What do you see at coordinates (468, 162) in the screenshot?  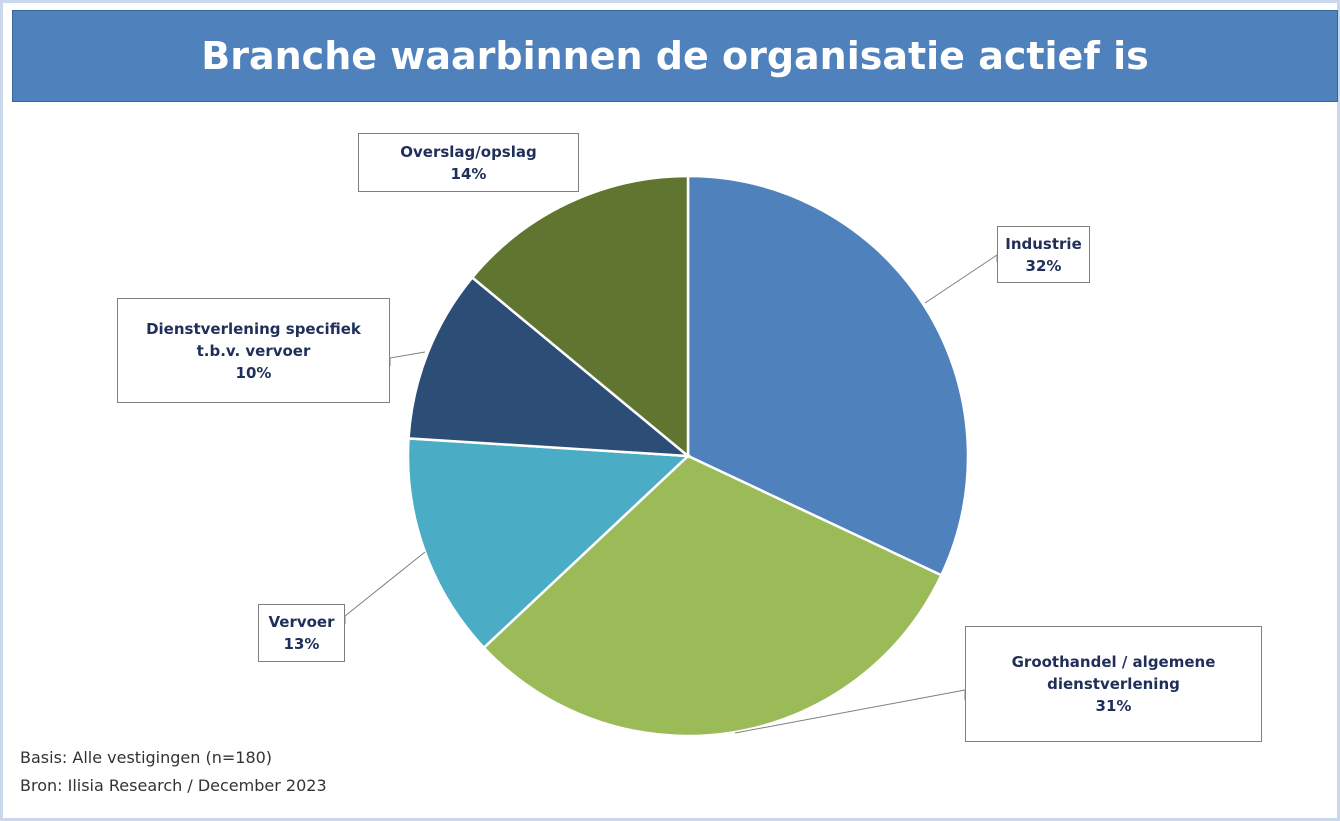 I see `label-box: Overslag/opslag 14%` at bounding box center [468, 162].